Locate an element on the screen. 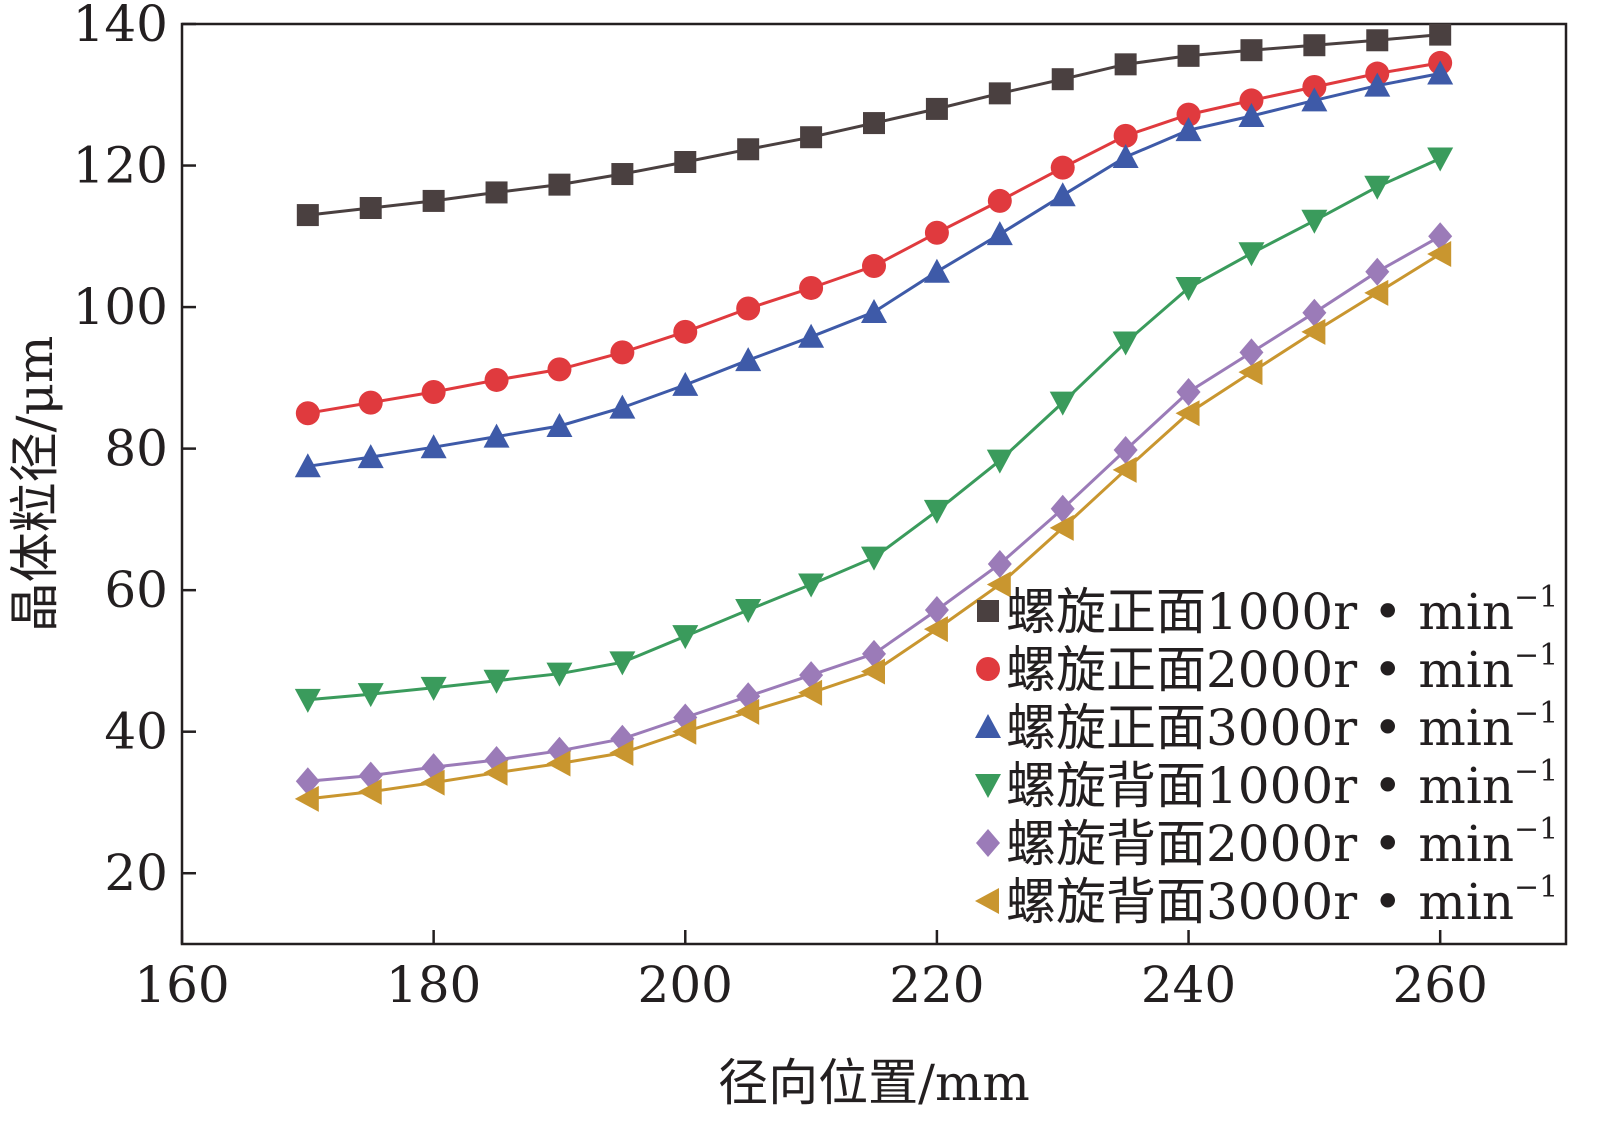 The width and height of the screenshot is (1607, 1135). y-tick-label: 80 is located at coordinates (136, 449).